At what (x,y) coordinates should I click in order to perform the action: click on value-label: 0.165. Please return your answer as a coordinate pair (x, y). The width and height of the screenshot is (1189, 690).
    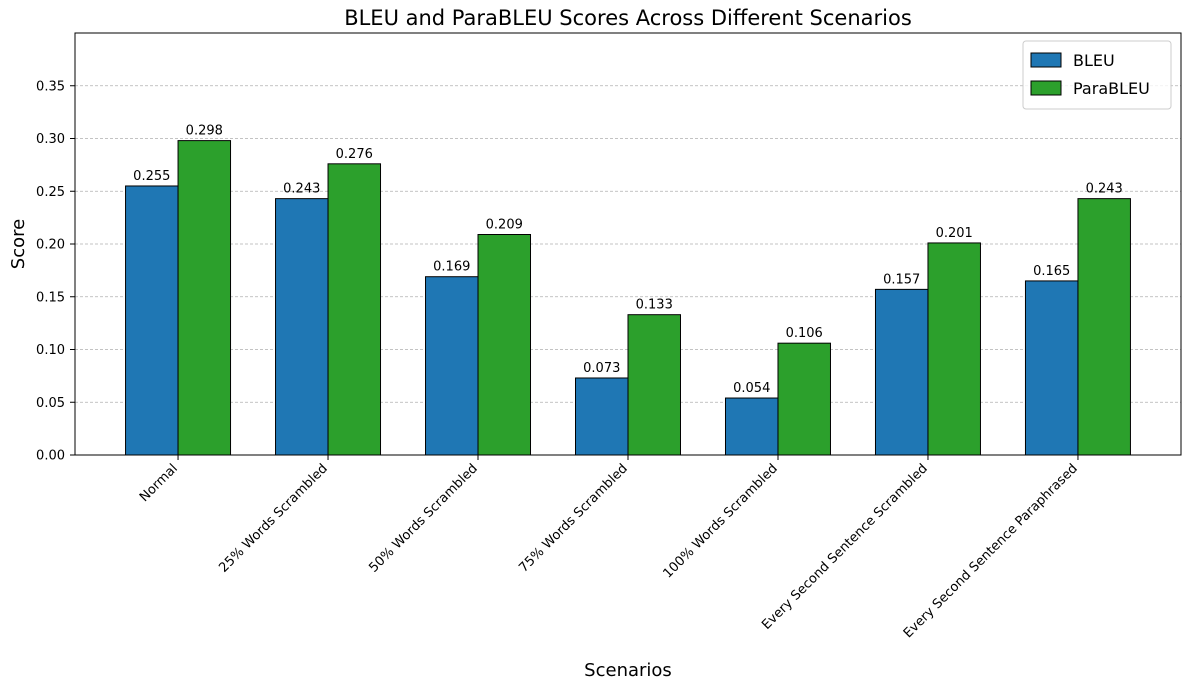
    Looking at the image, I should click on (1051, 271).